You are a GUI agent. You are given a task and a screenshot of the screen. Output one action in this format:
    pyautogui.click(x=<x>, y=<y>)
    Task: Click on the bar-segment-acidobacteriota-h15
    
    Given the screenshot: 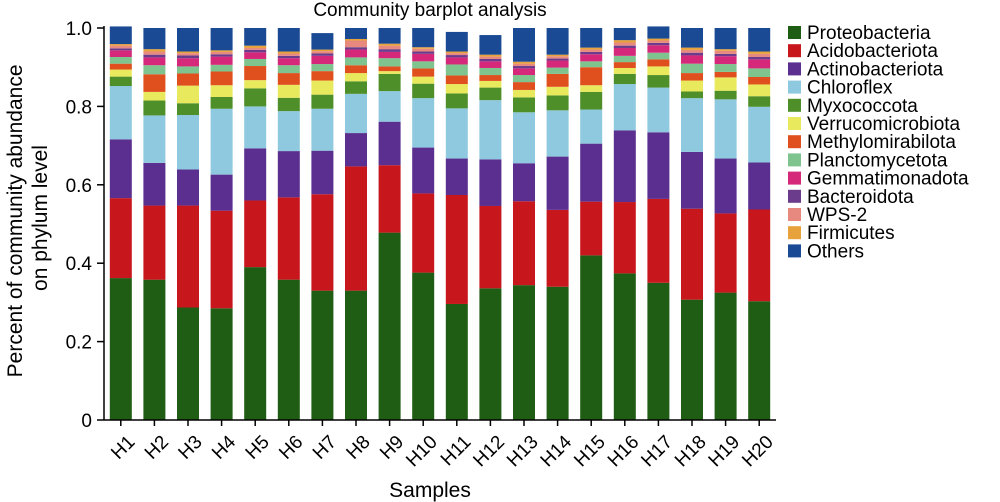 What is the action you would take?
    pyautogui.click(x=591, y=228)
    